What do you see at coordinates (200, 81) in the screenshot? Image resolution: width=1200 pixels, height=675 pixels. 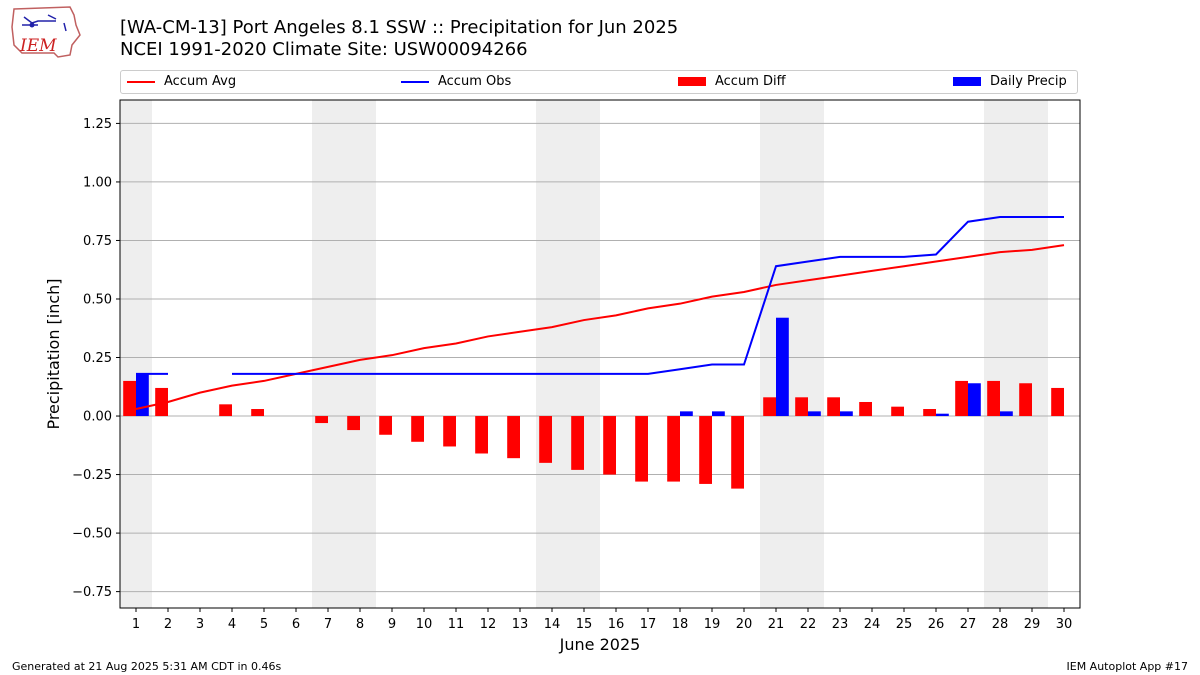 I see `legend-label-accum-avg: Accum Avg` at bounding box center [200, 81].